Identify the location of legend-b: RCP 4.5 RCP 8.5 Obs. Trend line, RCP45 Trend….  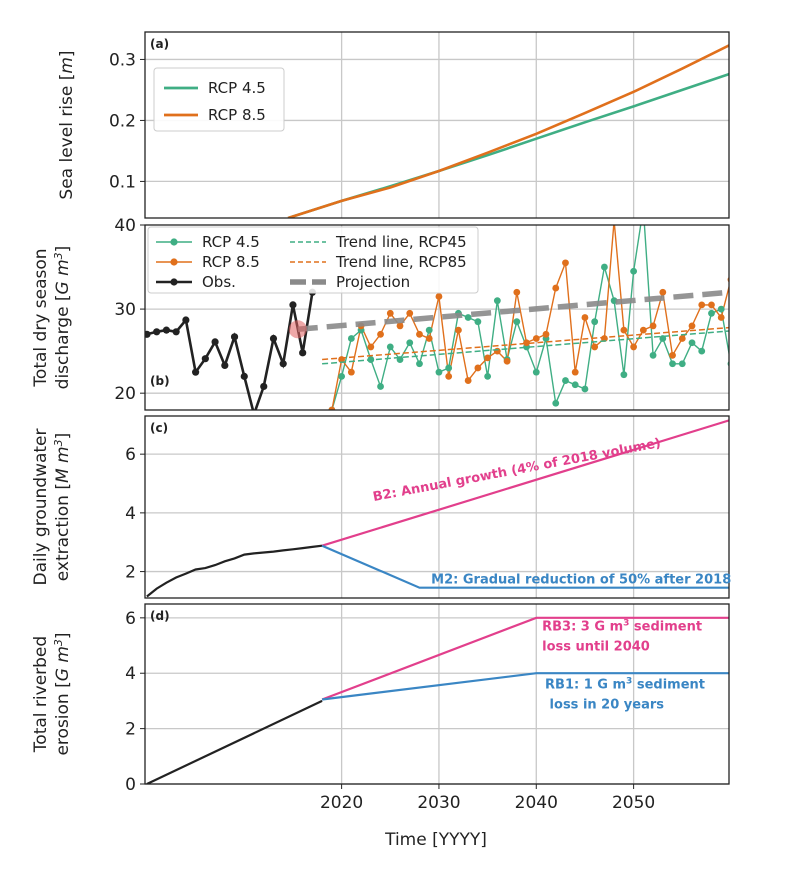
(313, 260).